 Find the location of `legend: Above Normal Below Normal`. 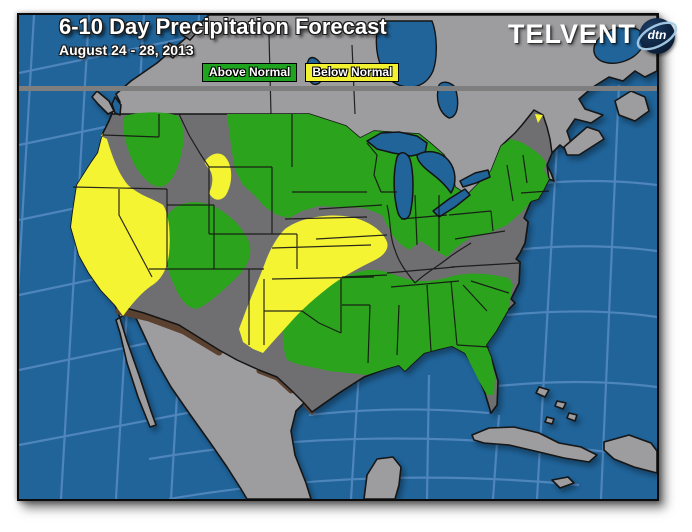

legend: Above Normal Below Normal is located at coordinates (301, 72).